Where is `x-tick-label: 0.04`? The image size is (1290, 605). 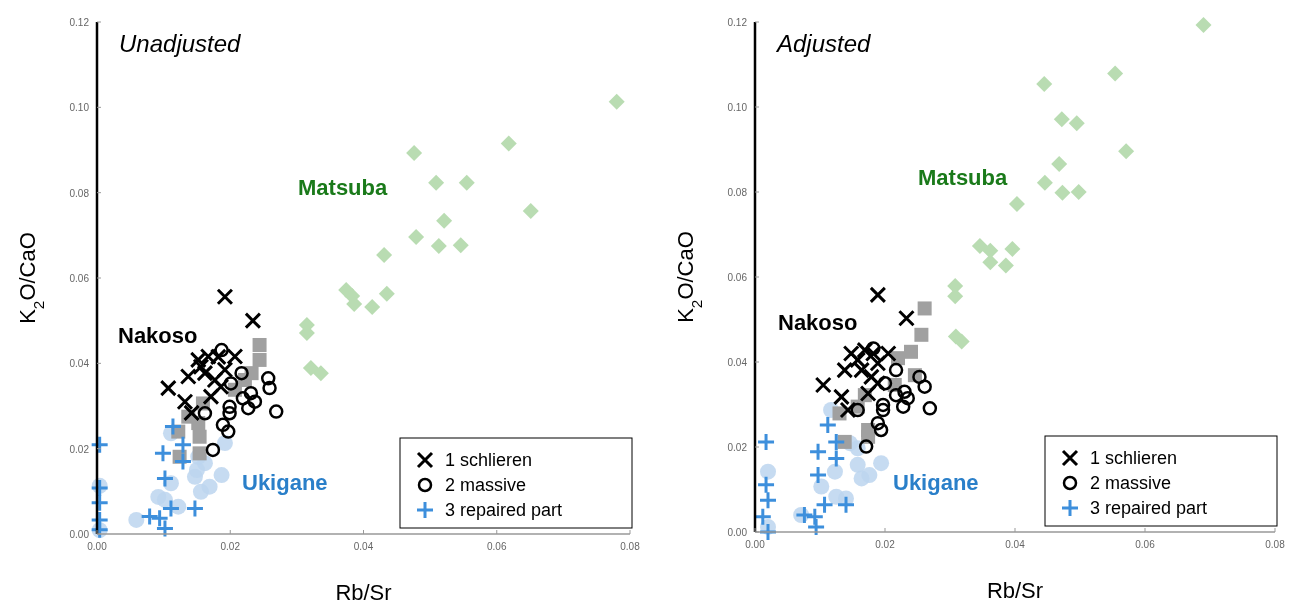 x-tick-label: 0.04 is located at coordinates (1015, 544).